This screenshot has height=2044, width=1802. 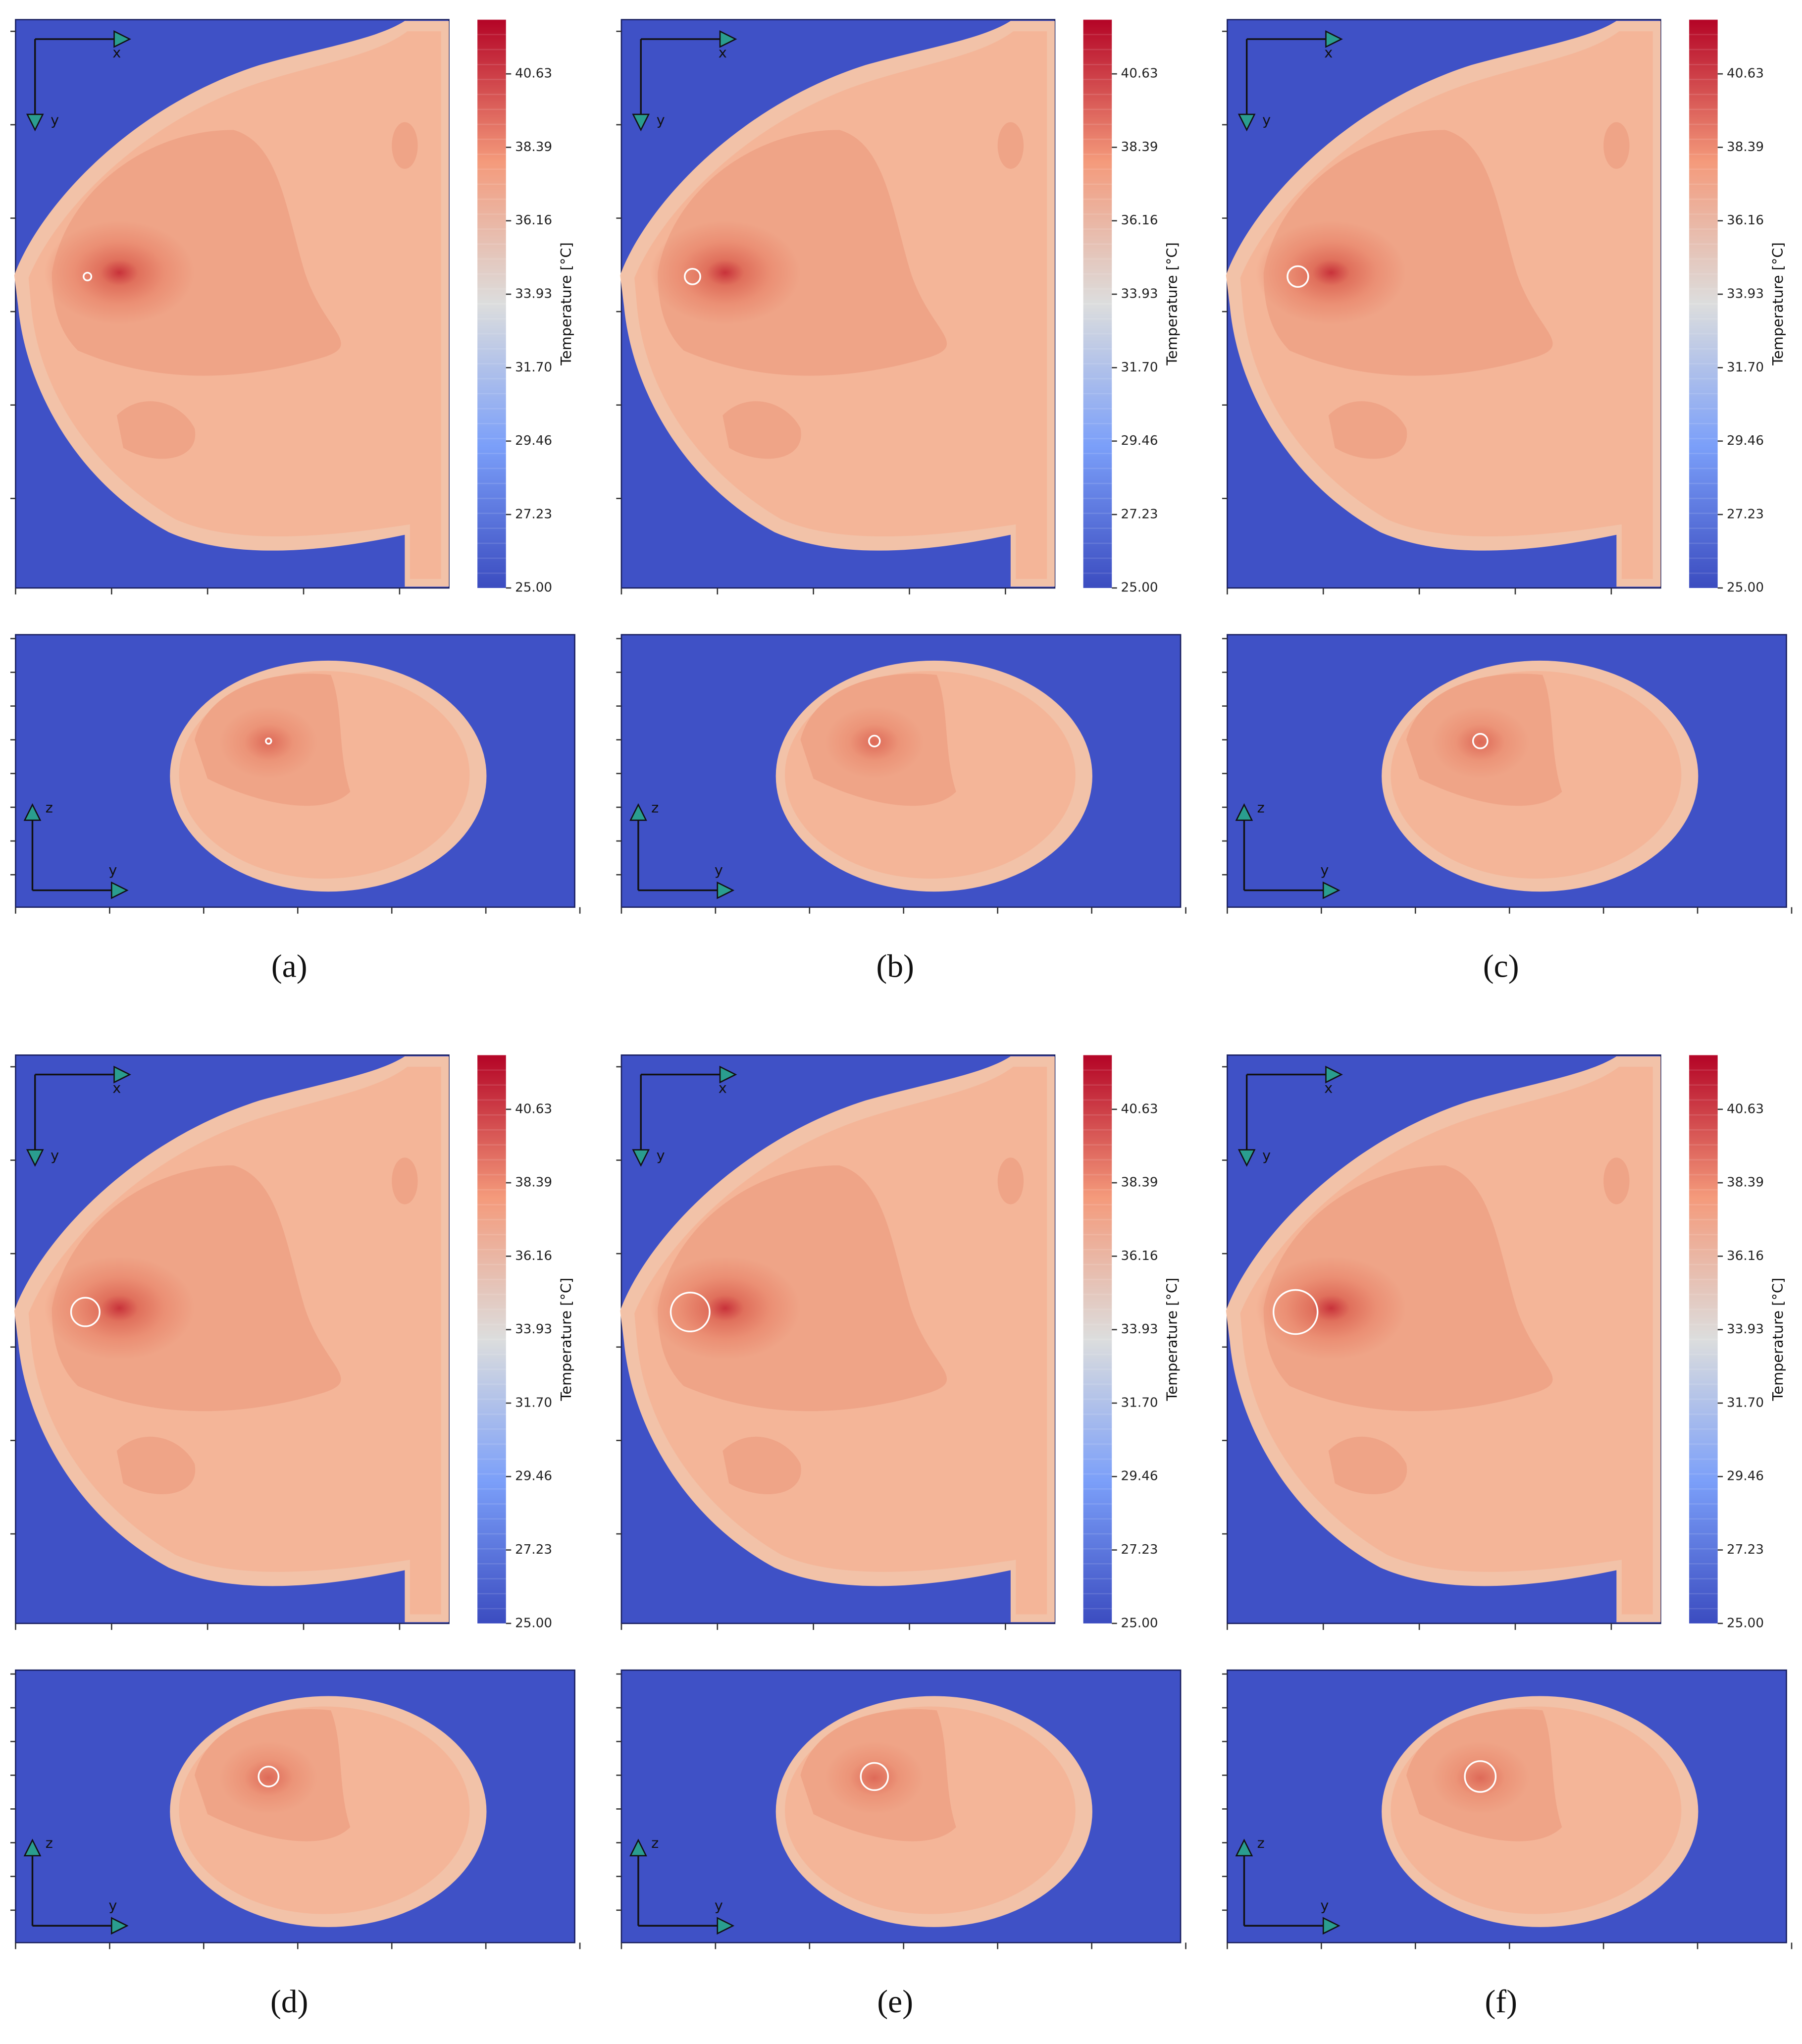 I want to click on panel-label: (c), so click(x=1501, y=966).